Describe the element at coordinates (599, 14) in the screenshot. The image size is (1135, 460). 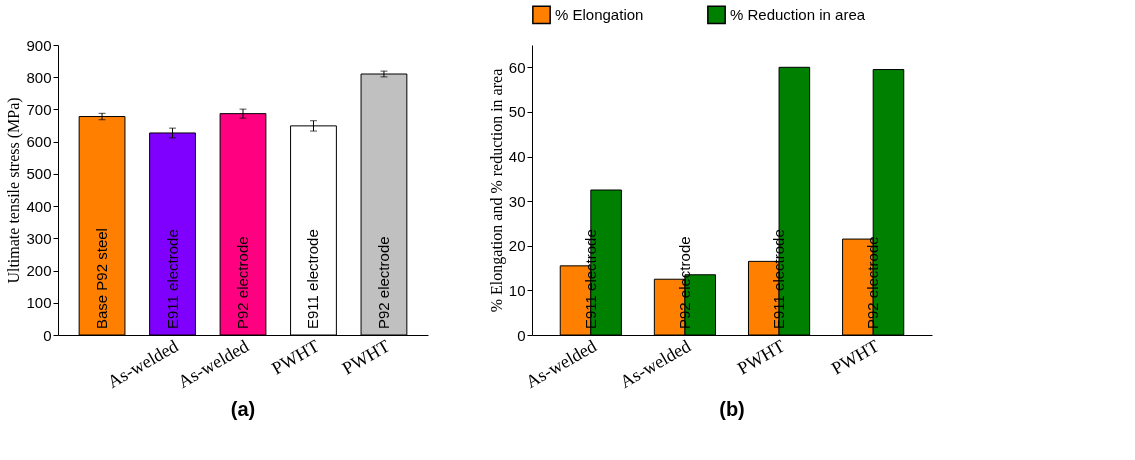
I see `legend-label: % Elongation` at that location.